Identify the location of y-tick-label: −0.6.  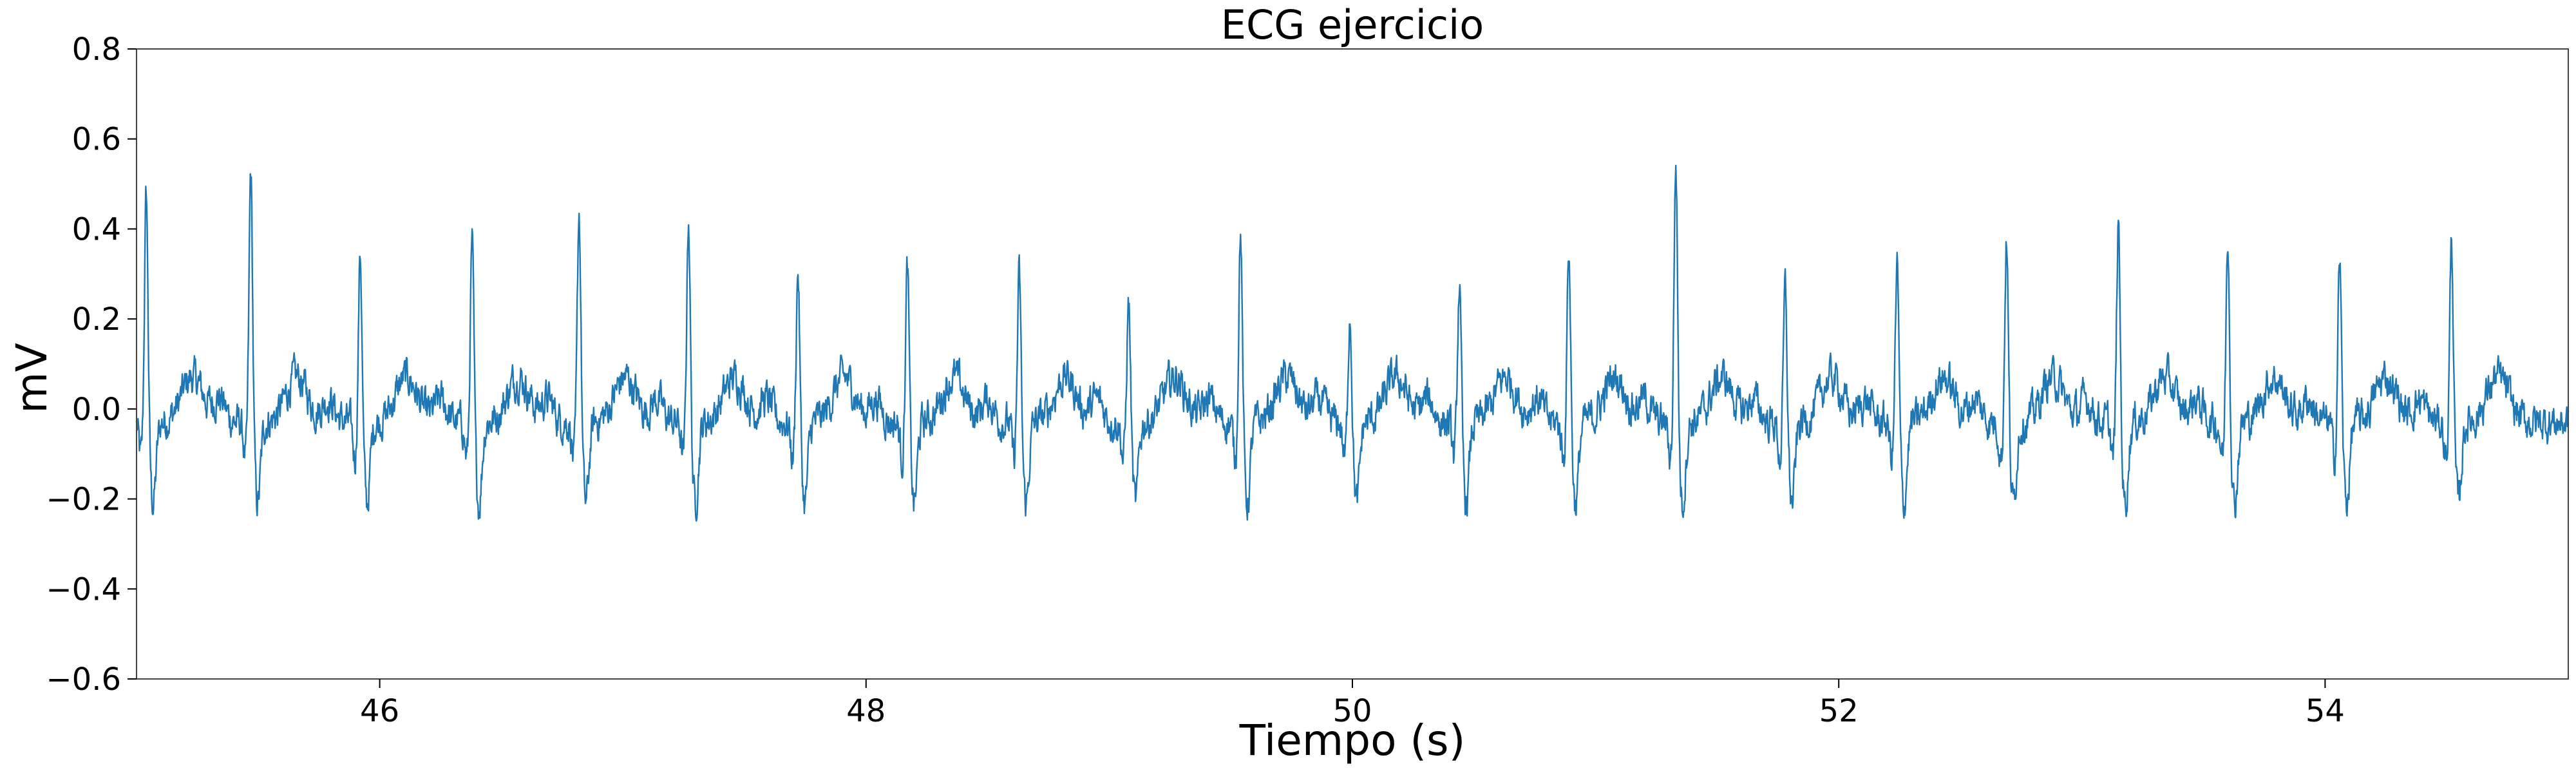
(83, 680).